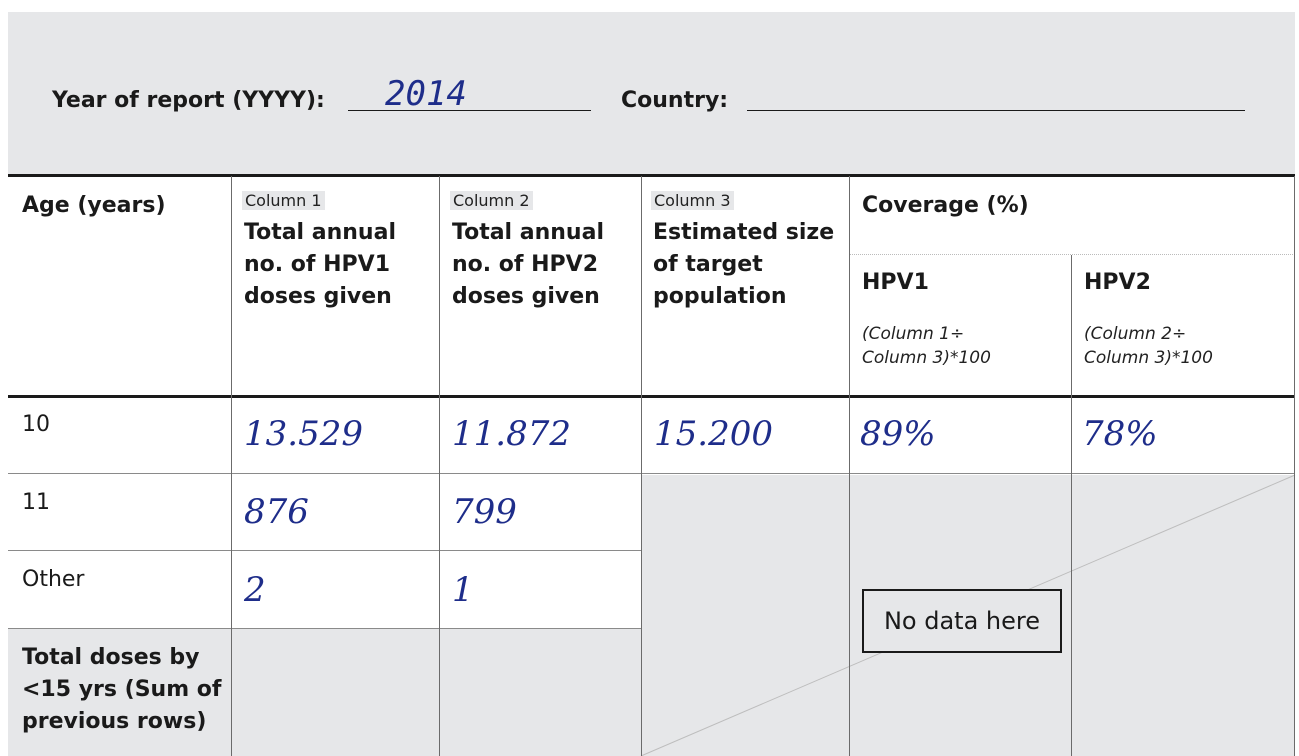 This screenshot has height=756, width=1299. I want to click on column2-title: Total annual no. of HPV2 doses given, so click(528, 264).